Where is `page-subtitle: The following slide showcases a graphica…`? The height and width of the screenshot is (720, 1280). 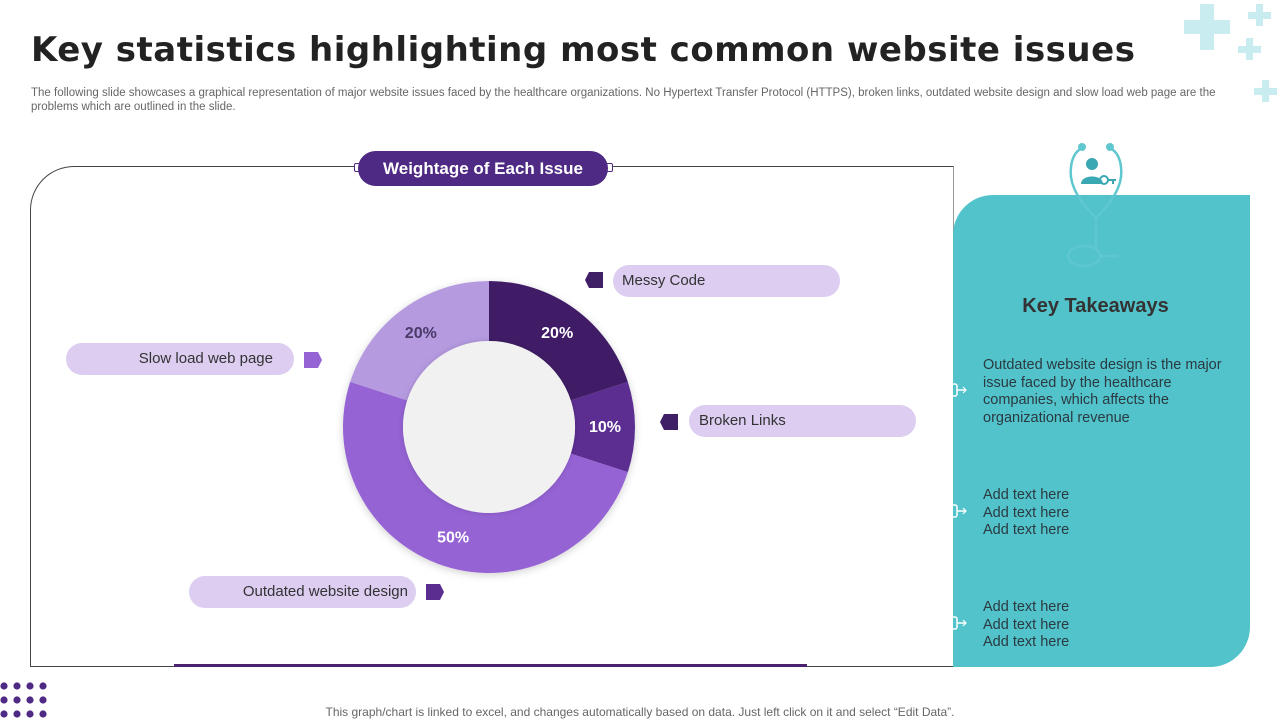
page-subtitle: The following slide showcases a graphica… is located at coordinates (623, 100).